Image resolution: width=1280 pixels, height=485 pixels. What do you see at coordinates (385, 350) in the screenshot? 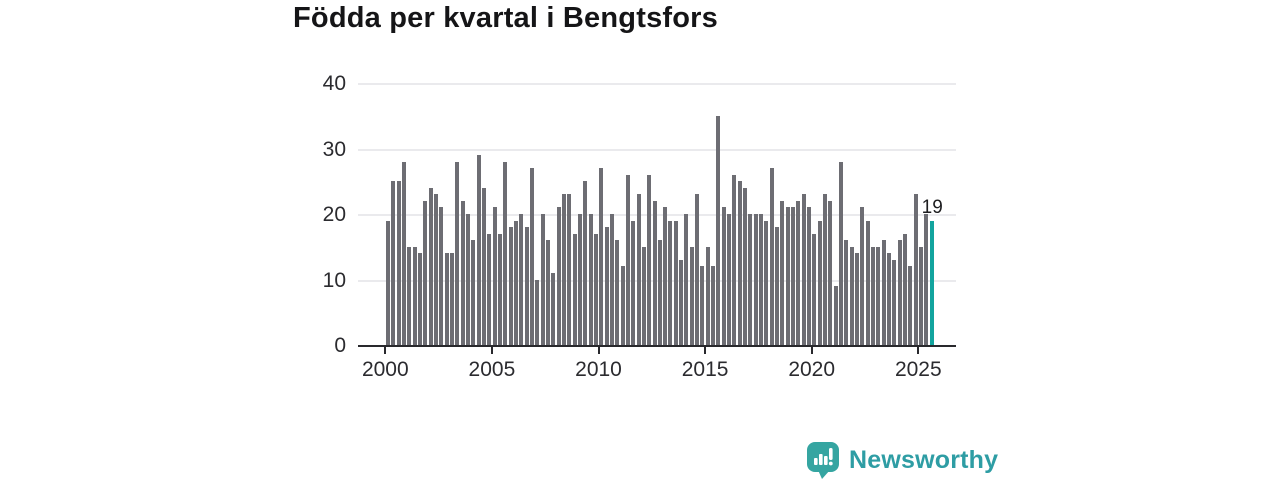
I see `x-tick-2000` at bounding box center [385, 350].